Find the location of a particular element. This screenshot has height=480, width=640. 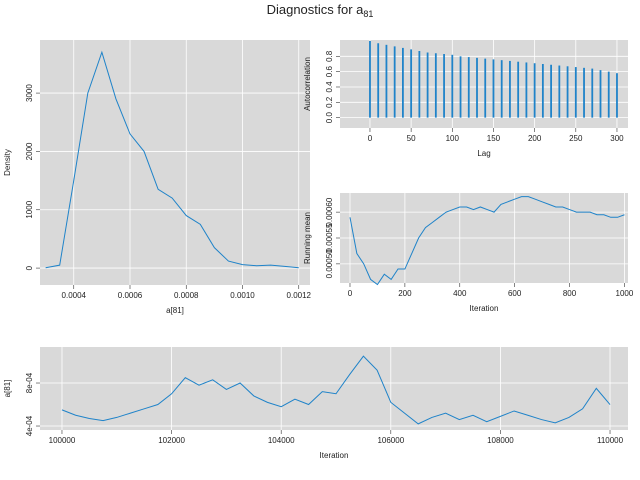

x-tick-label: 100 is located at coordinates (453, 138).